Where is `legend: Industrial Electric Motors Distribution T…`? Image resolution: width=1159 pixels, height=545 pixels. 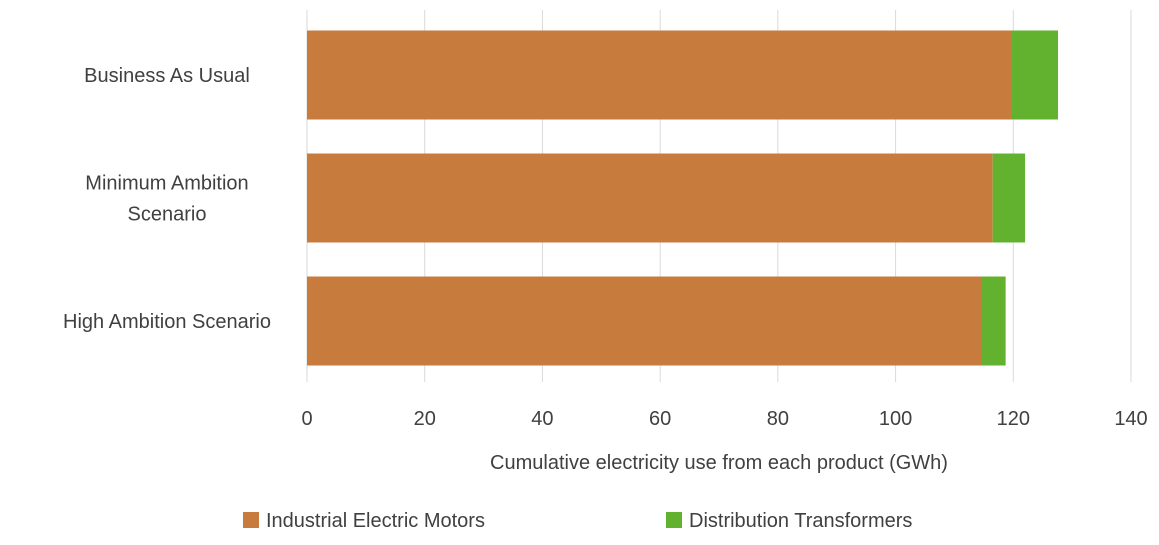
legend: Industrial Electric Motors Distribution T… is located at coordinates (577, 521).